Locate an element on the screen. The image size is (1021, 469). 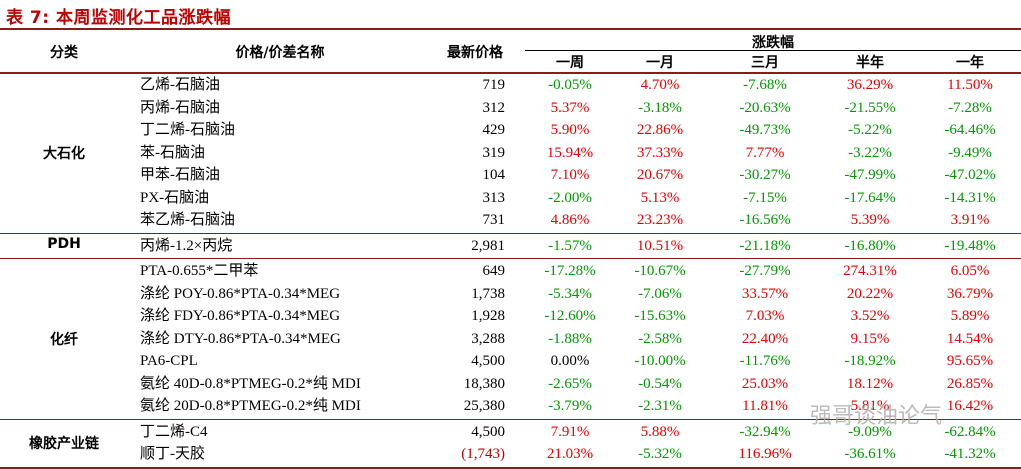
row-change-一周: -17.28% is located at coordinates (570, 271).